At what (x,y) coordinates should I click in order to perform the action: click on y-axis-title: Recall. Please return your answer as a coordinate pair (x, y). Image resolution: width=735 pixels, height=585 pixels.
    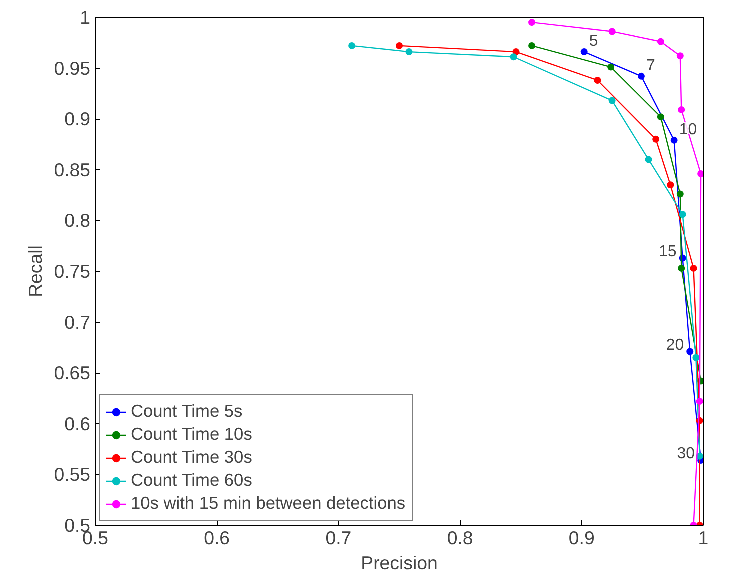
    Looking at the image, I should click on (35, 272).